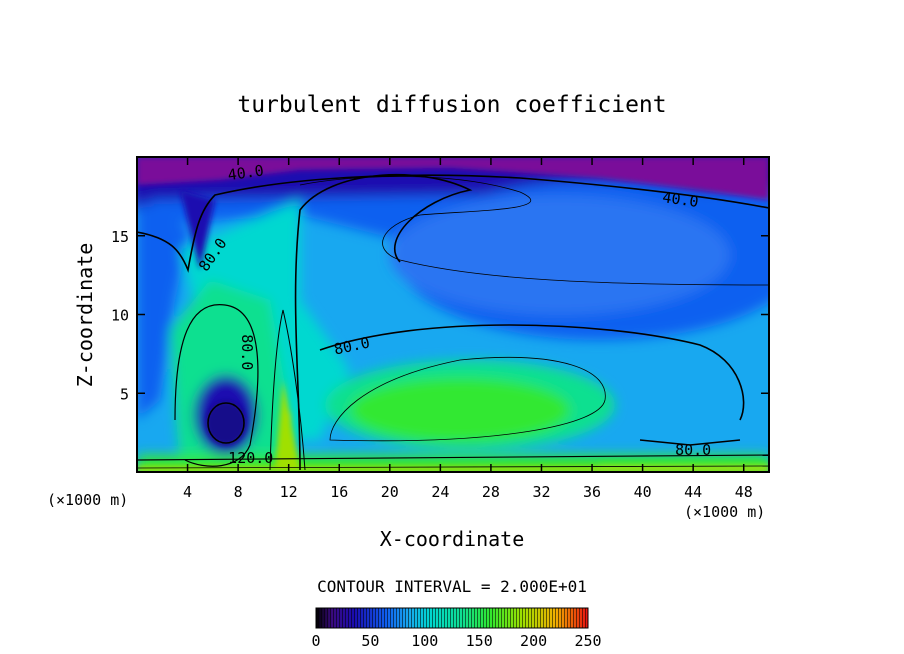  I want to click on x-unit-left: (×1000 m), so click(87, 500).